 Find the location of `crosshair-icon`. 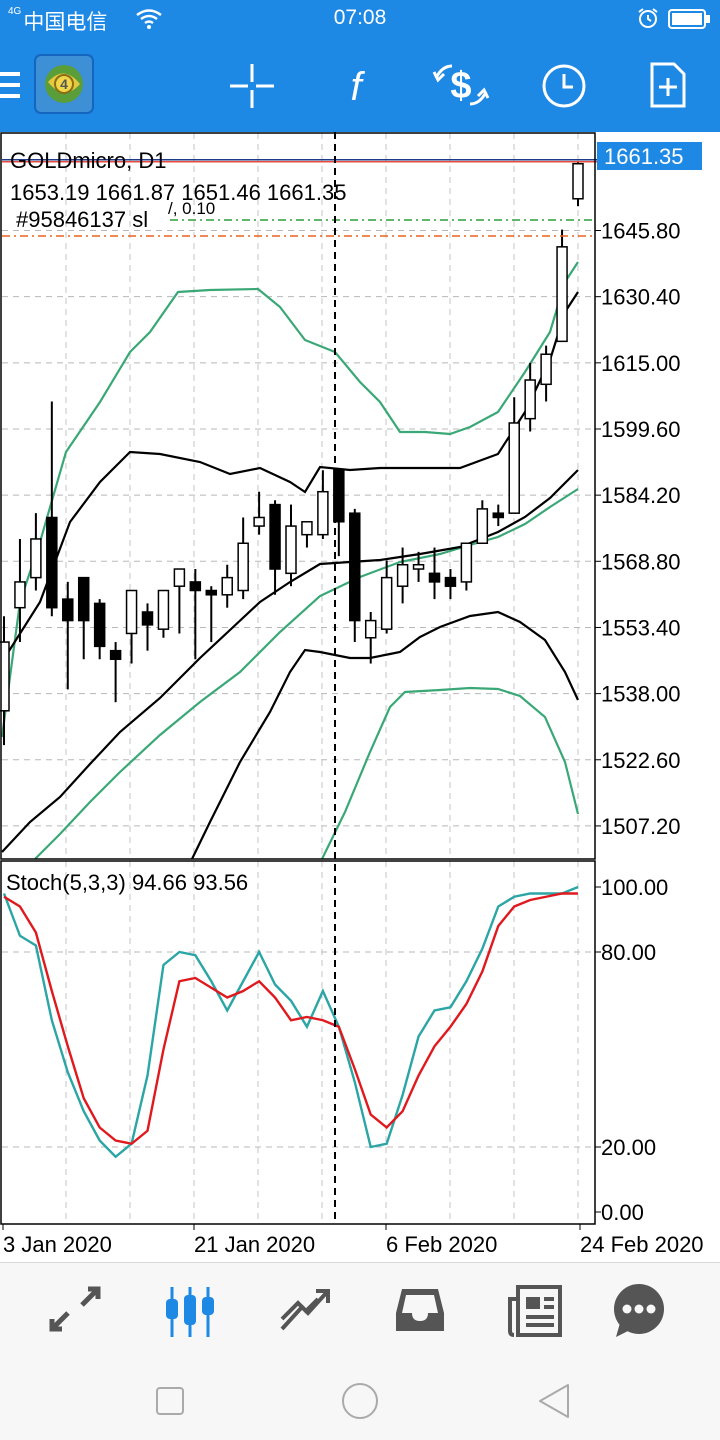

crosshair-icon is located at coordinates (252, 86).